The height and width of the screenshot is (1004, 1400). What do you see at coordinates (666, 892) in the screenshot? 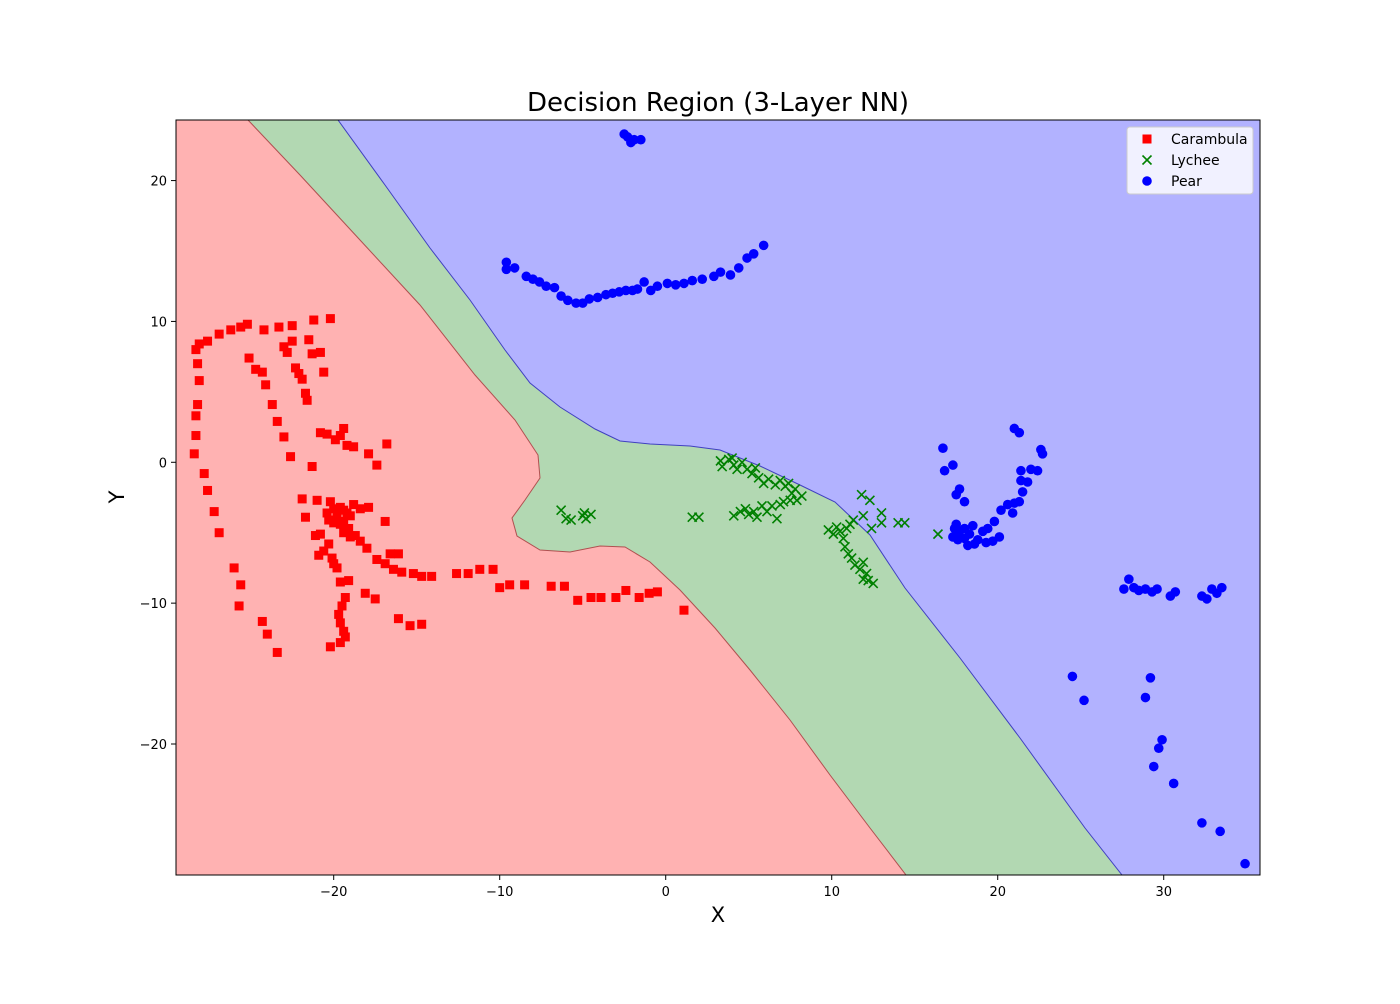
I see `x-tick-label: 0` at bounding box center [666, 892].